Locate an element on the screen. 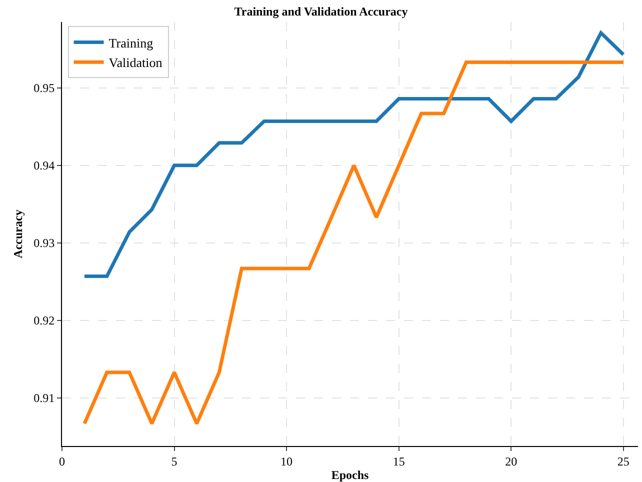 The width and height of the screenshot is (642, 482). y-tick-label: 0.91 is located at coordinates (44, 398).